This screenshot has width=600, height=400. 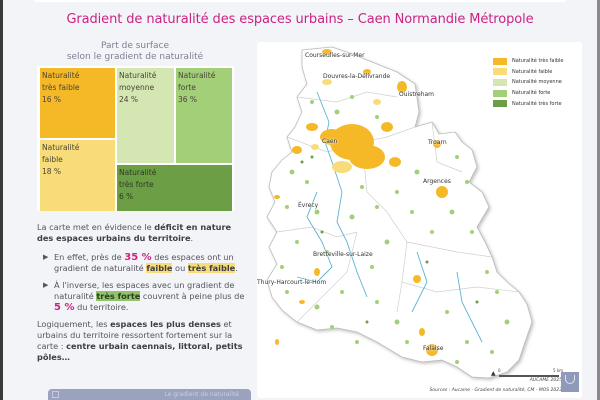 I want to click on cell-label: très faible, so click(x=61, y=87).